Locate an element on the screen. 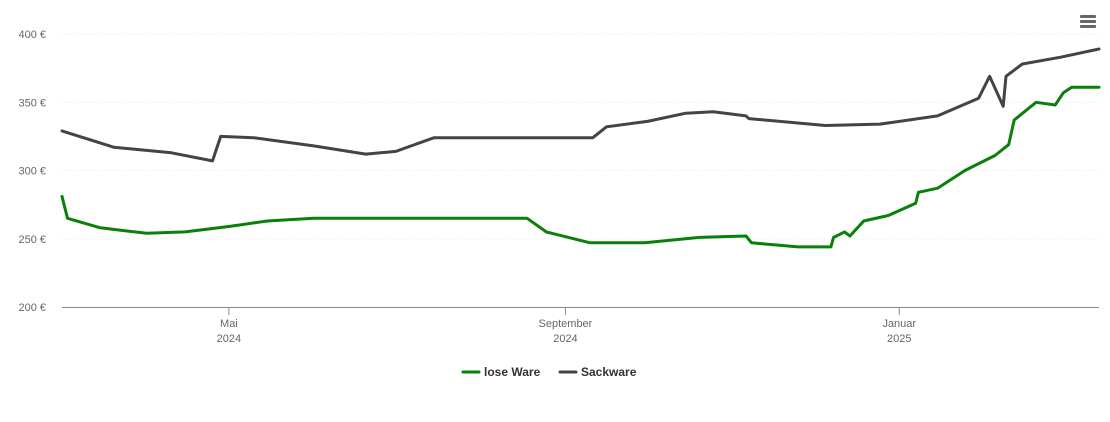 Image resolution: width=1110 pixels, height=422 pixels. hamburger-menu-icon is located at coordinates (1088, 16).